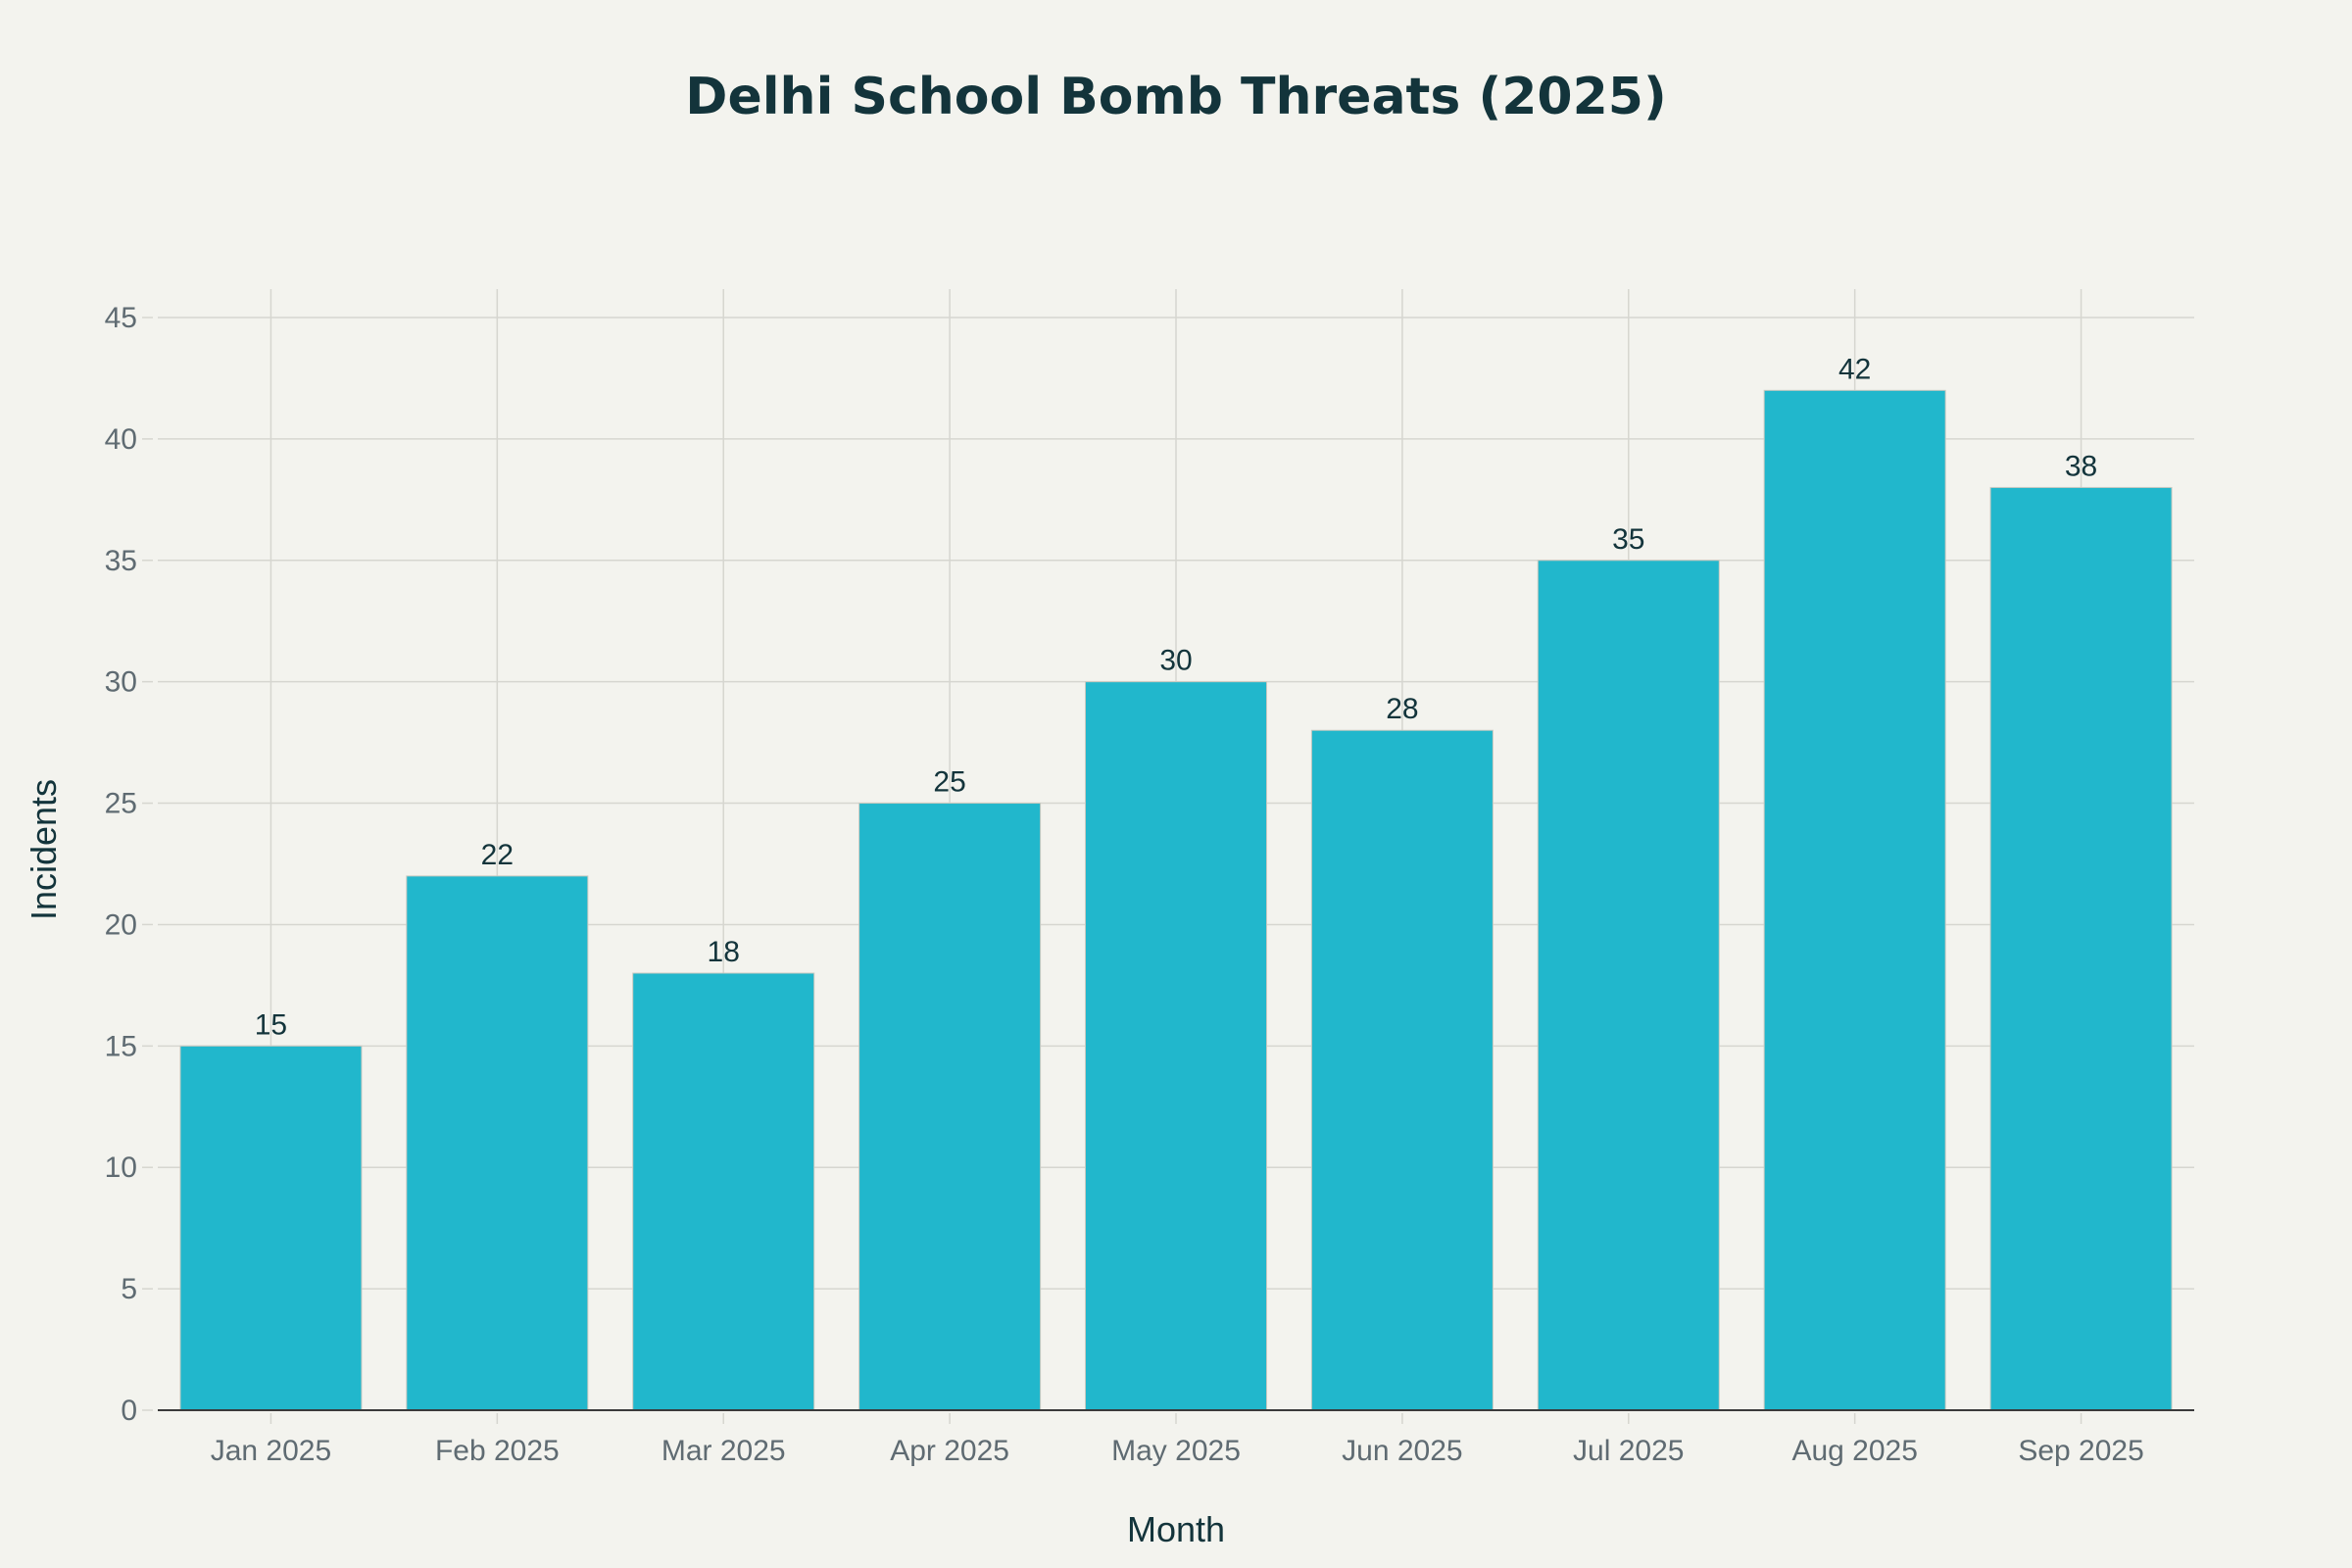 The image size is (2352, 1568). Describe the element at coordinates (1628, 985) in the screenshot. I see `bar-jul-2025` at that location.